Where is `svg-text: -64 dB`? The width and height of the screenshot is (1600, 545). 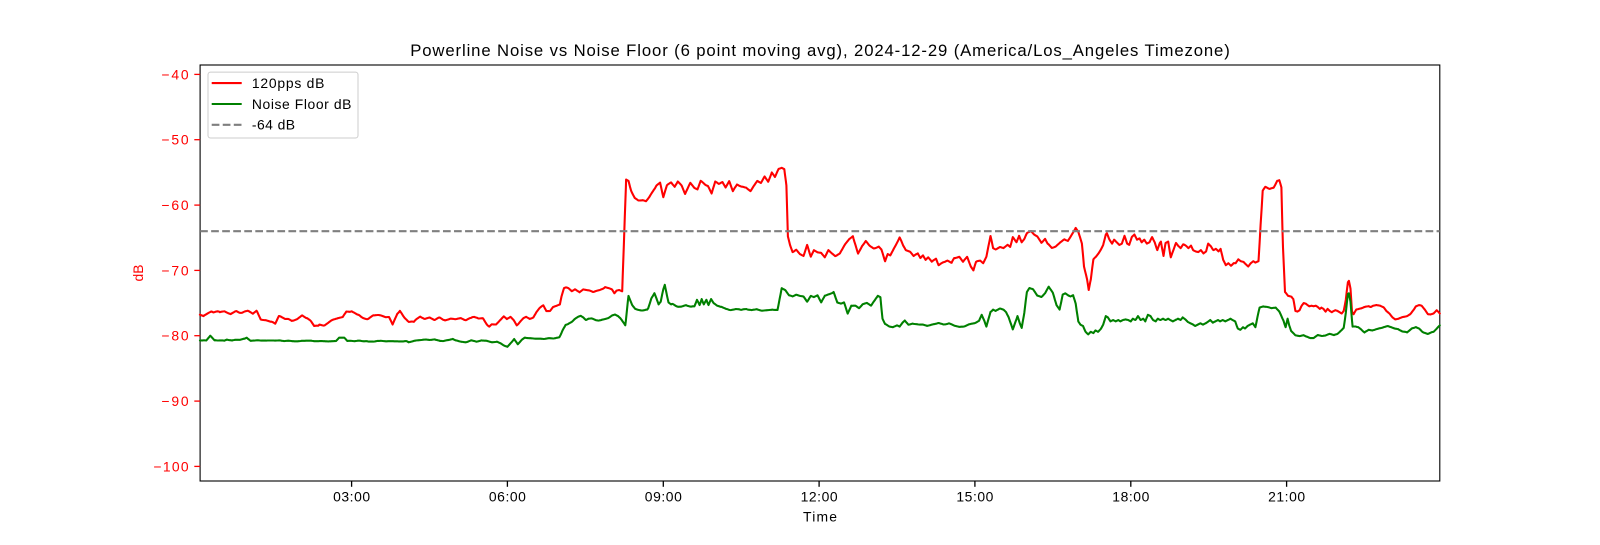 svg-text: -64 dB is located at coordinates (273, 125).